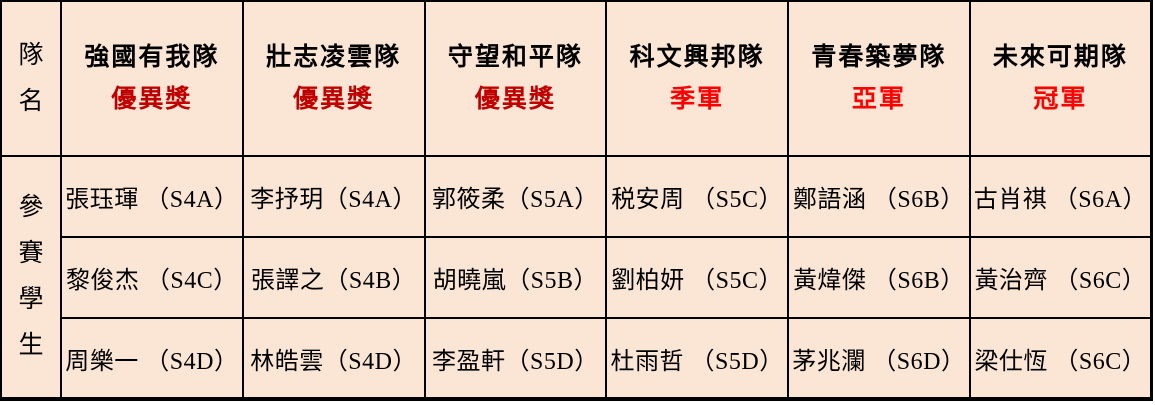 The width and height of the screenshot is (1155, 405). What do you see at coordinates (152, 196) in the screenshot?
I see `student-cell: 張珏琿 （S4A）` at bounding box center [152, 196].